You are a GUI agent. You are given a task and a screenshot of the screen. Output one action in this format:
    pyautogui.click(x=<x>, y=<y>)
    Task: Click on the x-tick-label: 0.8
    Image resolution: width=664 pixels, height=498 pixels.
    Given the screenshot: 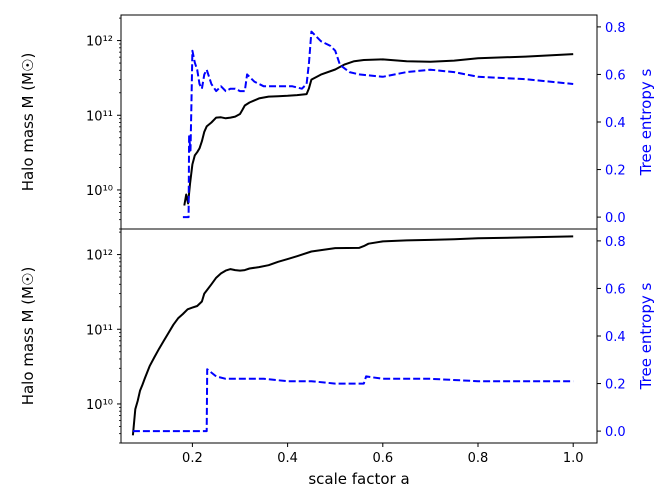 What is the action you would take?
    pyautogui.click(x=478, y=458)
    